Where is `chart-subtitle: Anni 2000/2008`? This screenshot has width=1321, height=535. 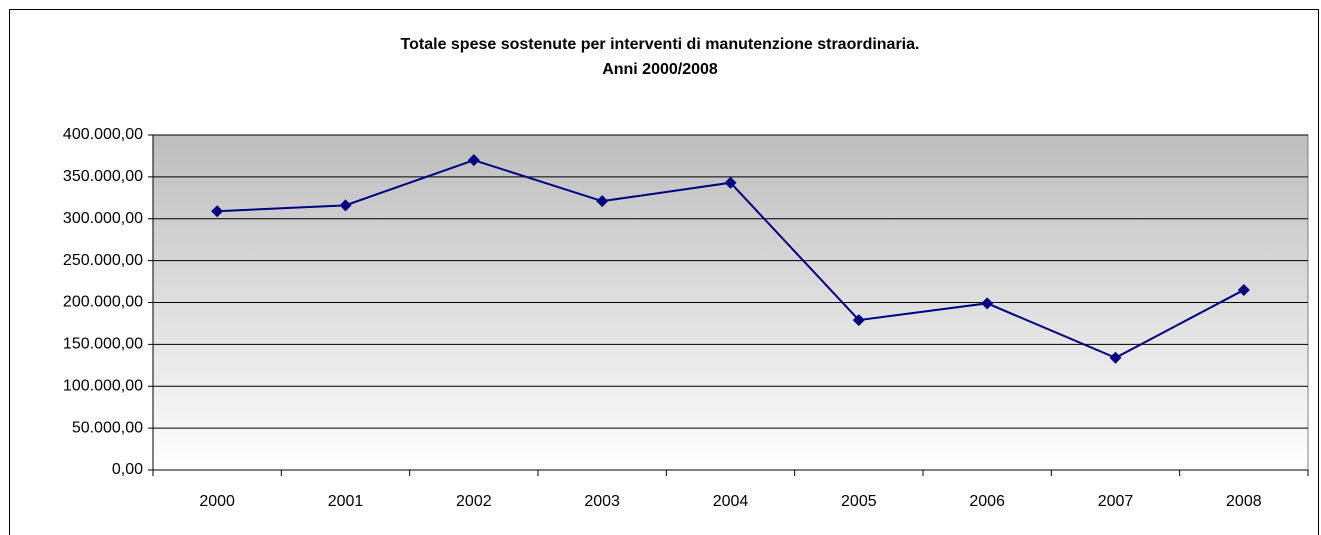
chart-subtitle: Anni 2000/2008 is located at coordinates (660, 69).